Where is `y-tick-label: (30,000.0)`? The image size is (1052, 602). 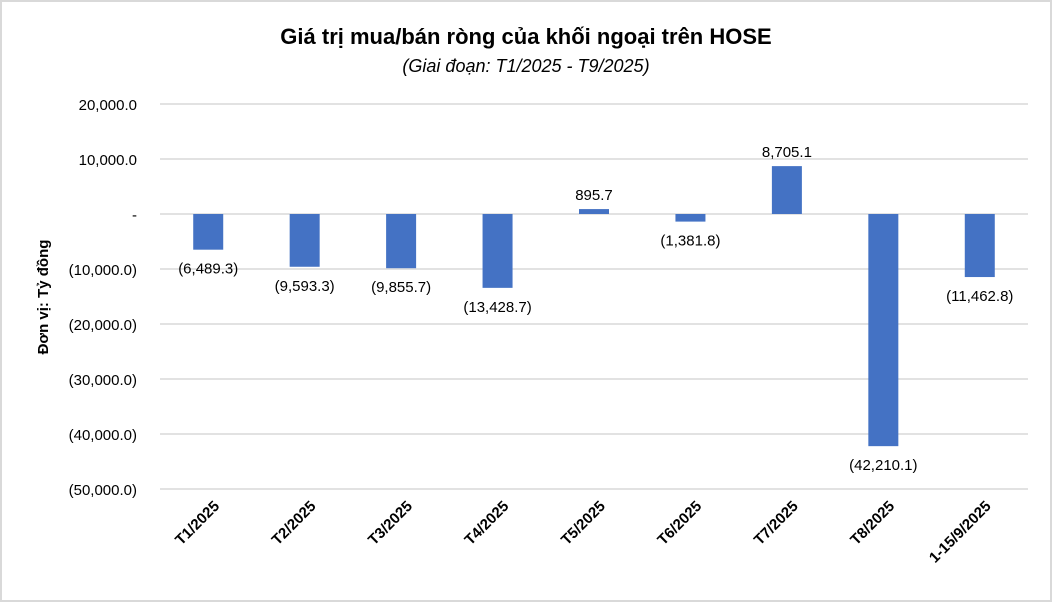 y-tick-label: (30,000.0) is located at coordinates (103, 380).